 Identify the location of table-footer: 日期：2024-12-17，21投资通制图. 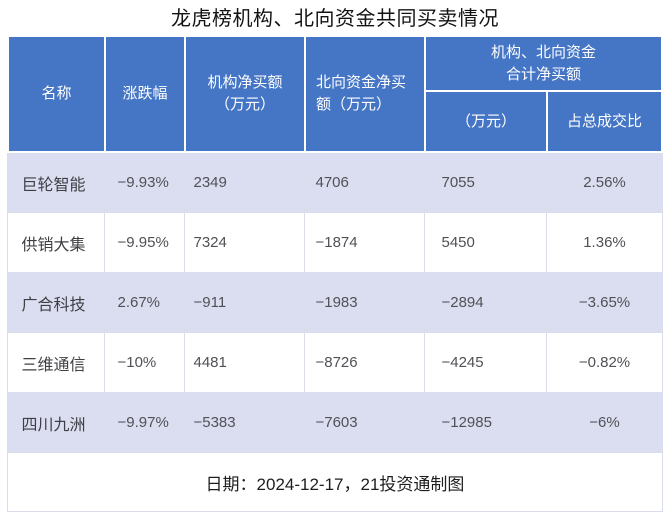
(335, 482).